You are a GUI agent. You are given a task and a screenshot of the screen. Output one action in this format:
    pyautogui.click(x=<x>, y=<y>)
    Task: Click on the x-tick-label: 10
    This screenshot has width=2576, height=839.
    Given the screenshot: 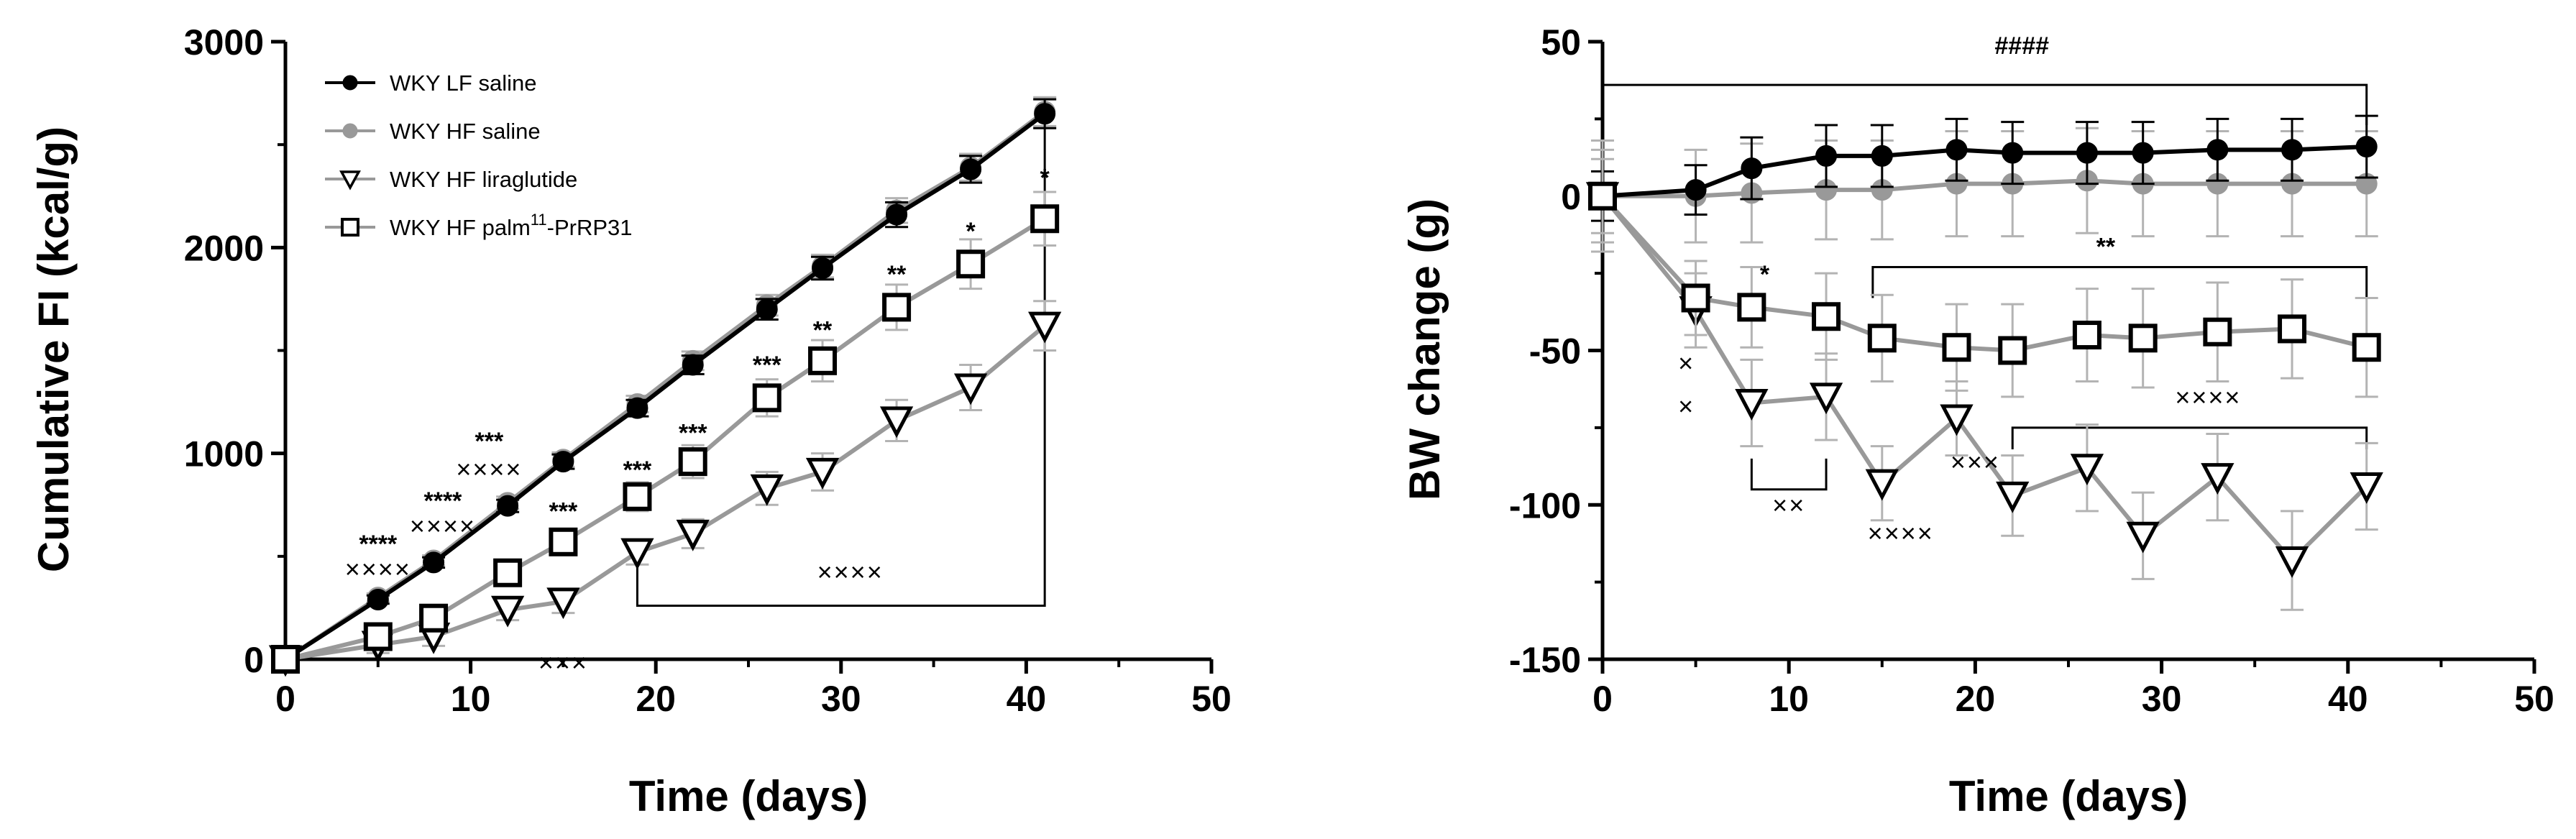 What is the action you would take?
    pyautogui.click(x=1789, y=699)
    